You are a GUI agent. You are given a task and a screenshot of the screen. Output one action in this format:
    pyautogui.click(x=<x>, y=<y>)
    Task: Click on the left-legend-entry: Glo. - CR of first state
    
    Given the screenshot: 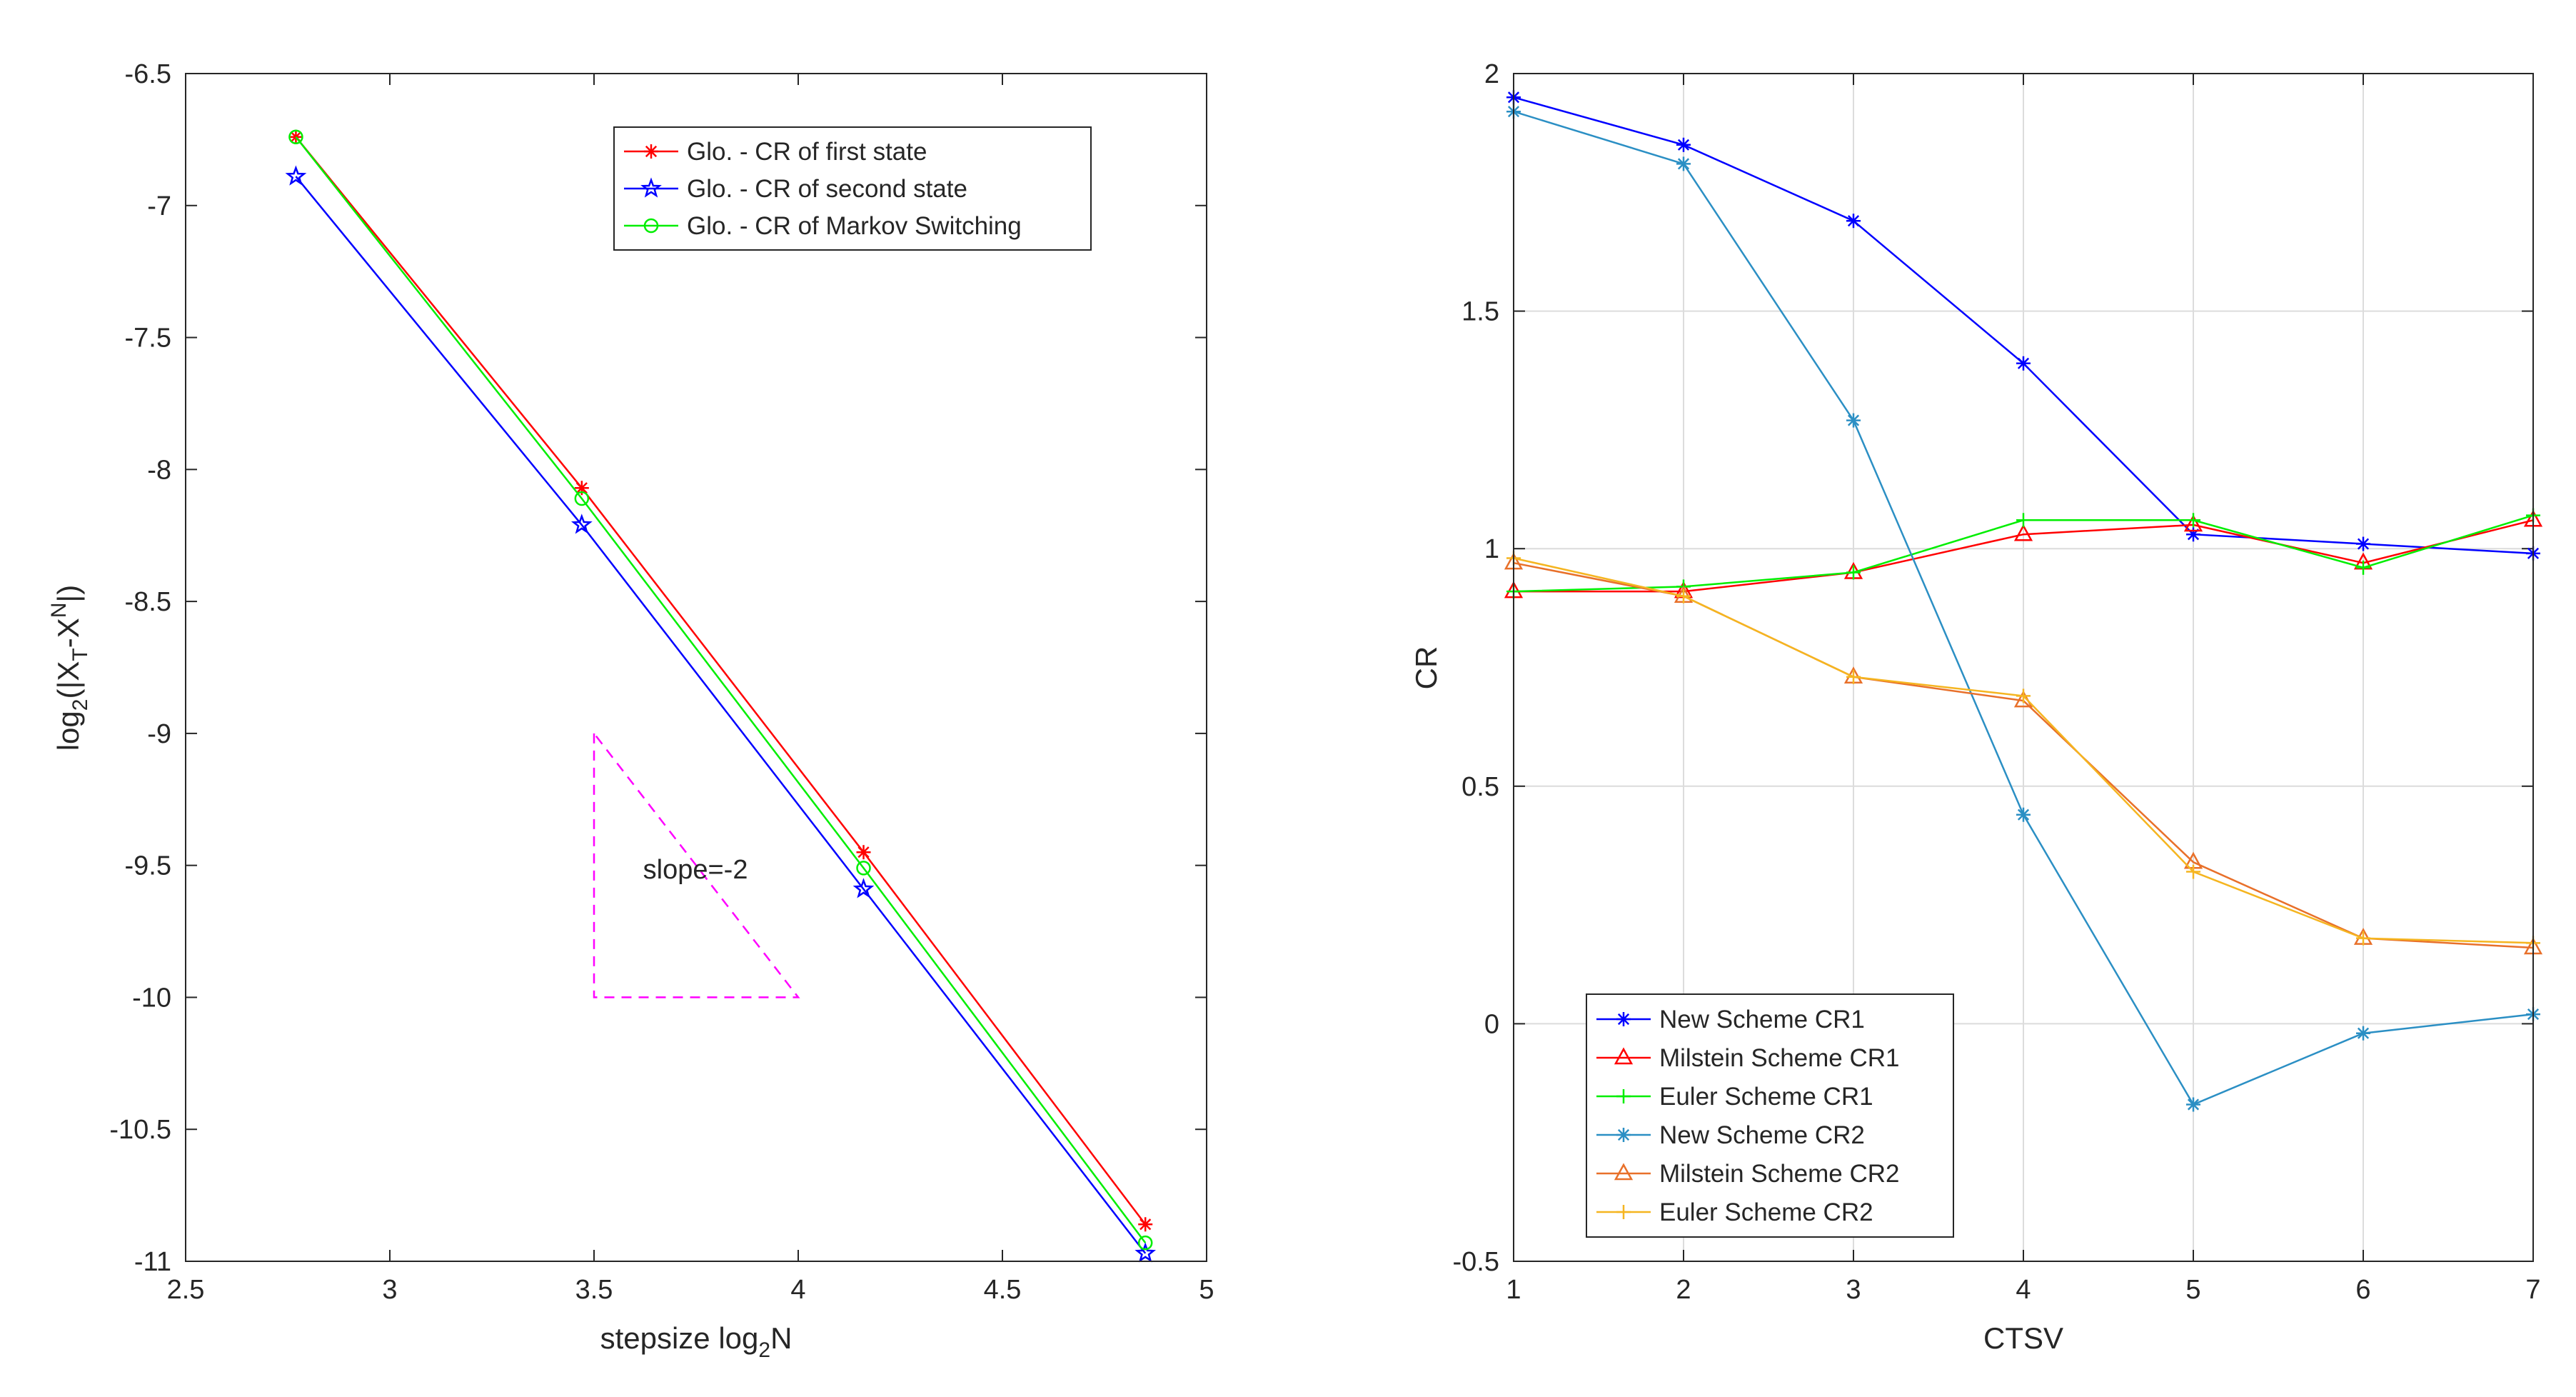 What is the action you would take?
    pyautogui.click(x=775, y=152)
    